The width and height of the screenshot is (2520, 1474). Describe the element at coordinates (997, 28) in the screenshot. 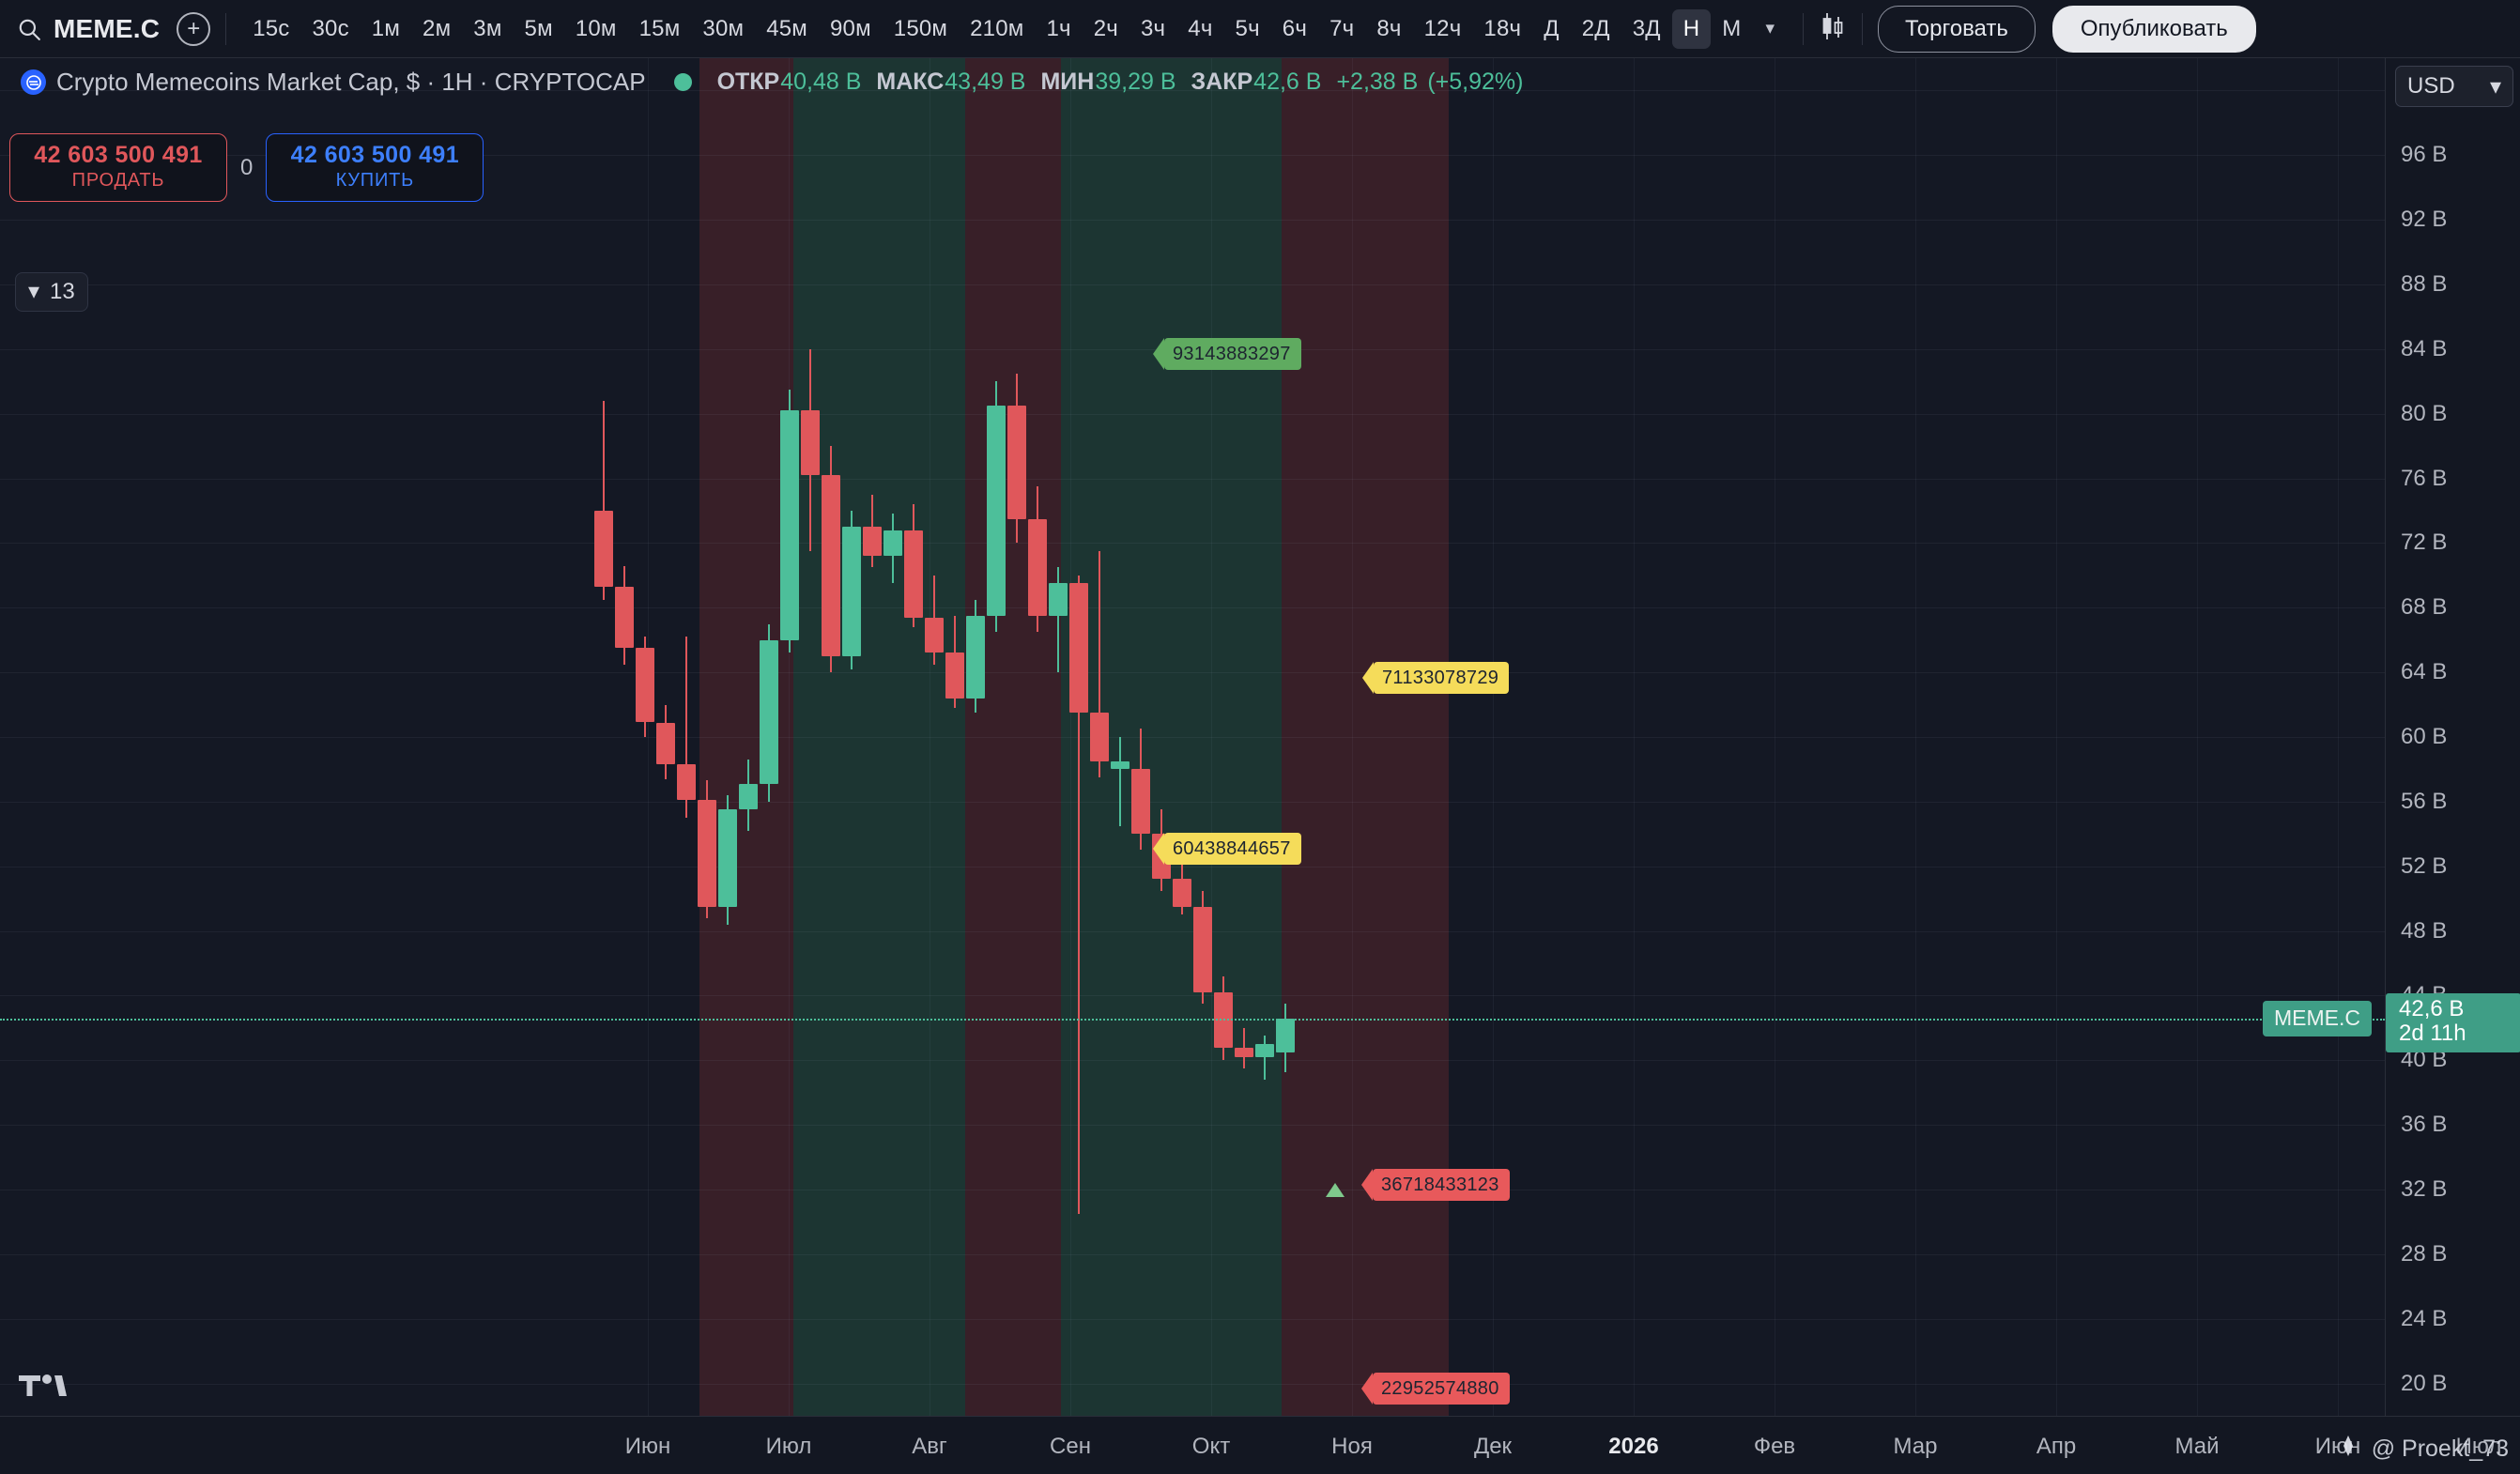

I see `timeframe-210м: 210м` at that location.